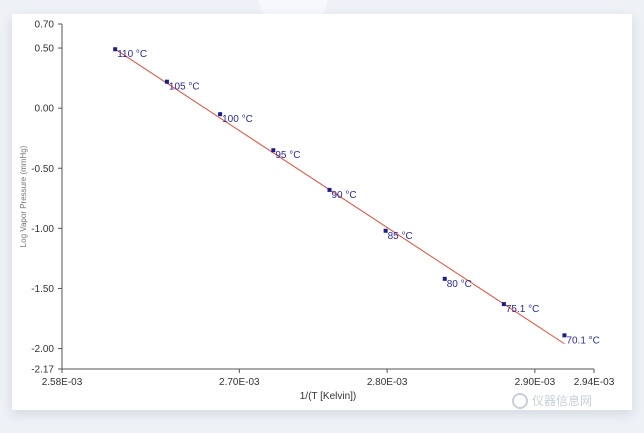 The width and height of the screenshot is (644, 433). Describe the element at coordinates (400, 236) in the screenshot. I see `data-point-label: 85 °C` at that location.